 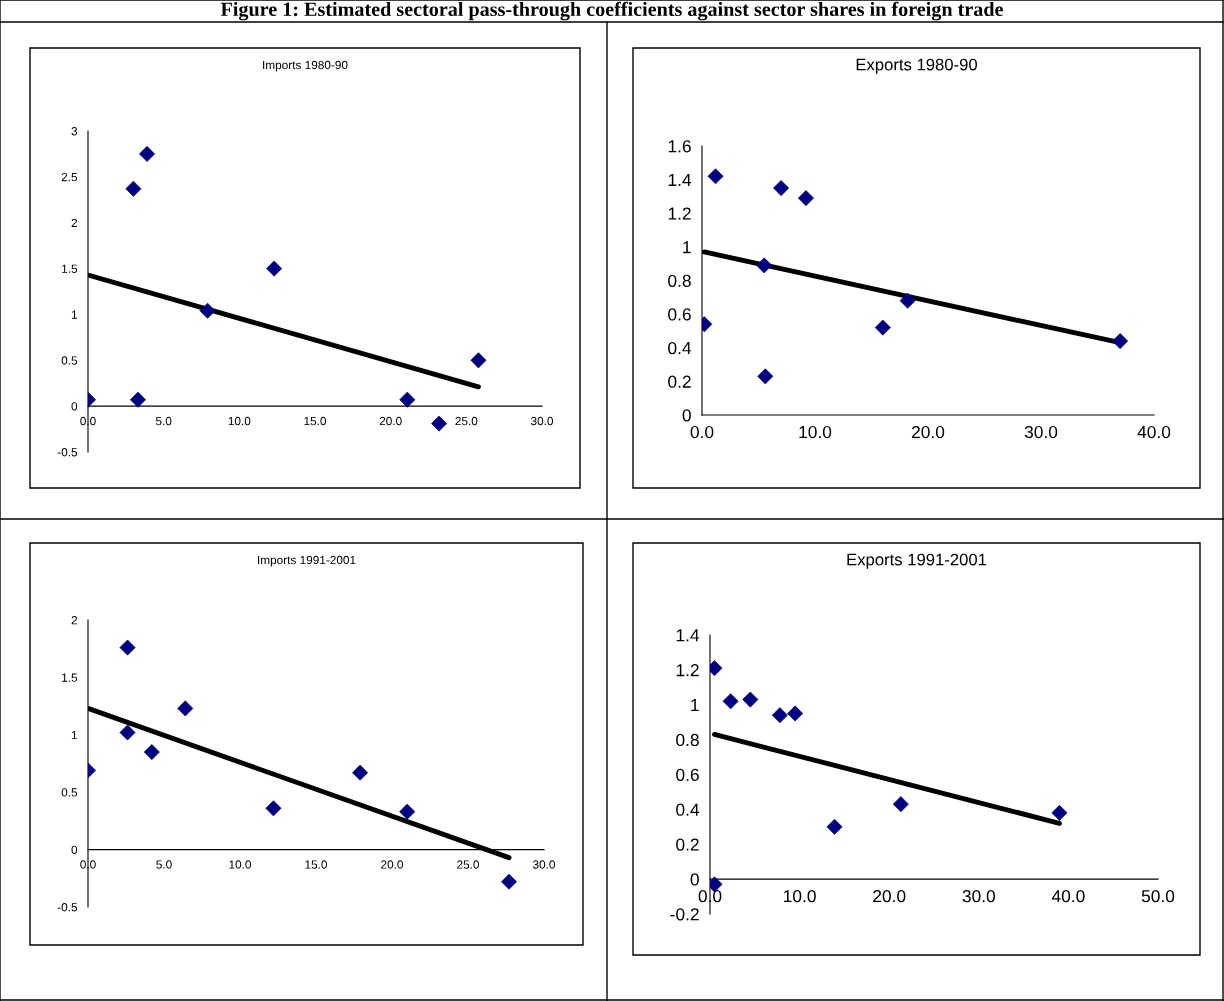 What do you see at coordinates (684, 914) in the screenshot?
I see `y-tick-label: -0.2` at bounding box center [684, 914].